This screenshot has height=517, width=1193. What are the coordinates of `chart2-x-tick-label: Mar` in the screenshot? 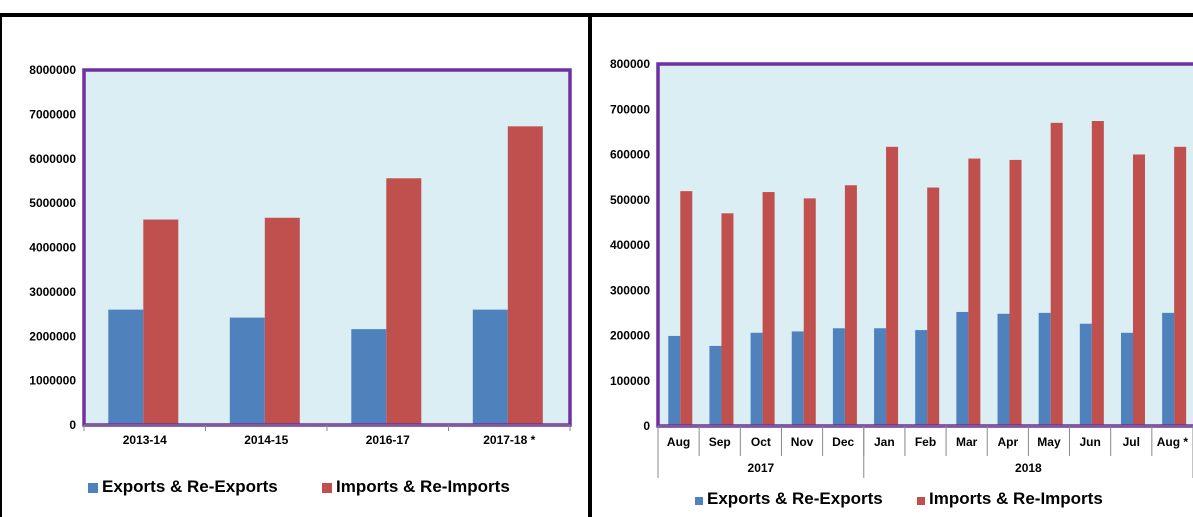 It's located at (967, 442).